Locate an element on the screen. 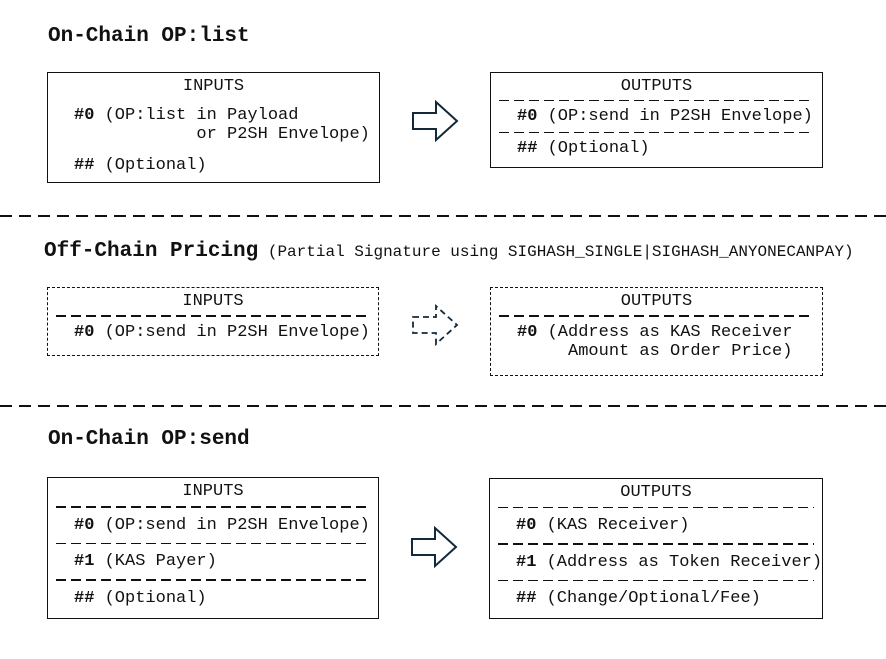 The image size is (886, 659). section-title-text: Off-Chain Pricing is located at coordinates (151, 251).